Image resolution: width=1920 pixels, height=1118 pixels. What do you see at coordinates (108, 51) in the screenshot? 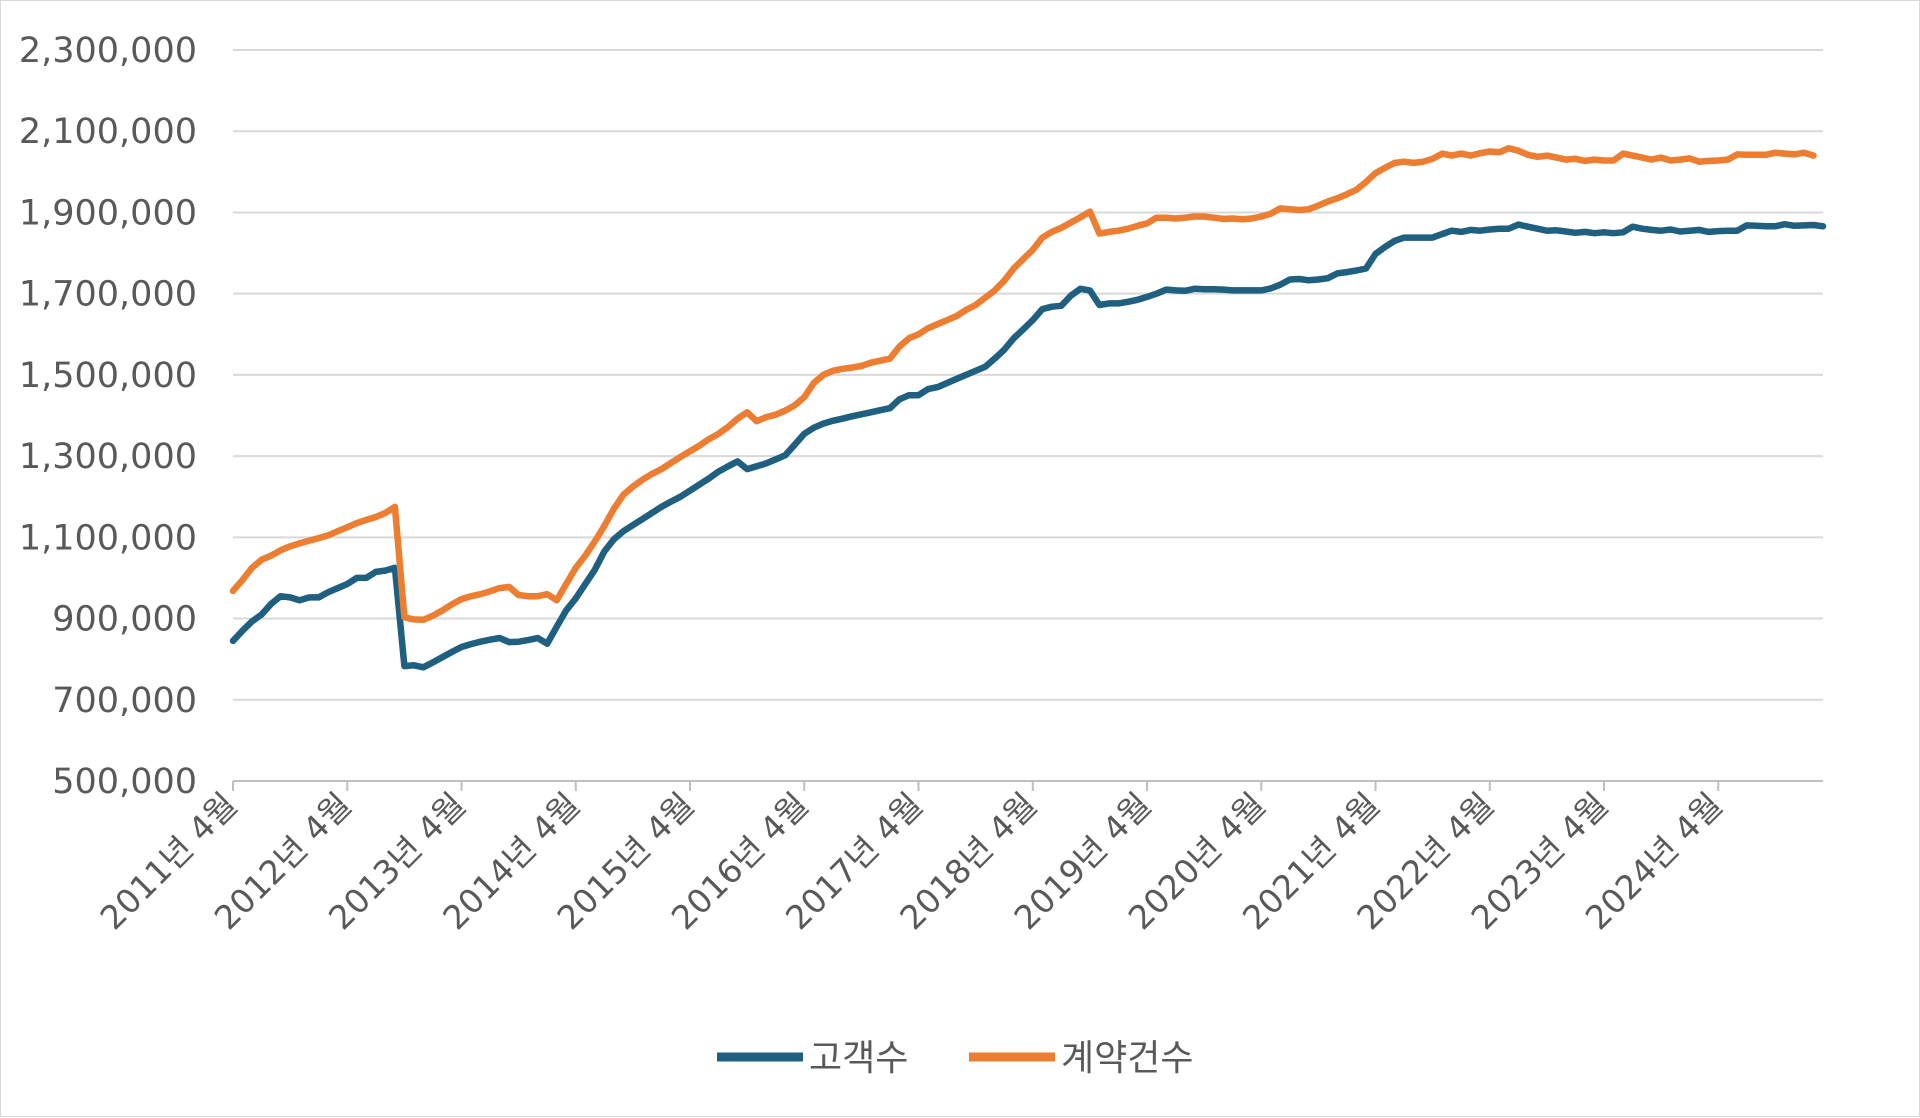
I see `y-tick-label: 2,300,000` at bounding box center [108, 51].